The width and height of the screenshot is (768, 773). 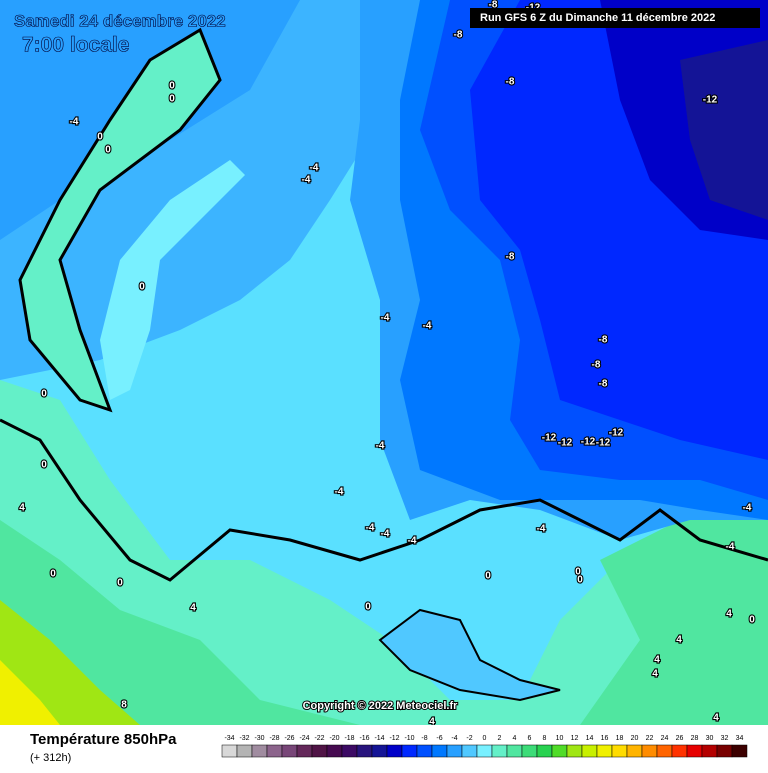 I want to click on scale-label: -16, so click(x=364, y=738).